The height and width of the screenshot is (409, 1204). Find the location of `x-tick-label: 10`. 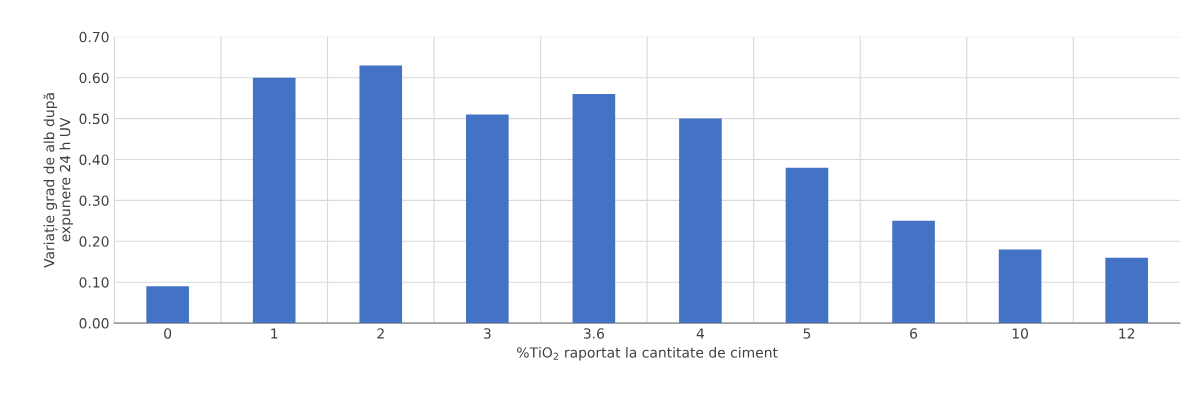

x-tick-label: 10 is located at coordinates (1020, 333).